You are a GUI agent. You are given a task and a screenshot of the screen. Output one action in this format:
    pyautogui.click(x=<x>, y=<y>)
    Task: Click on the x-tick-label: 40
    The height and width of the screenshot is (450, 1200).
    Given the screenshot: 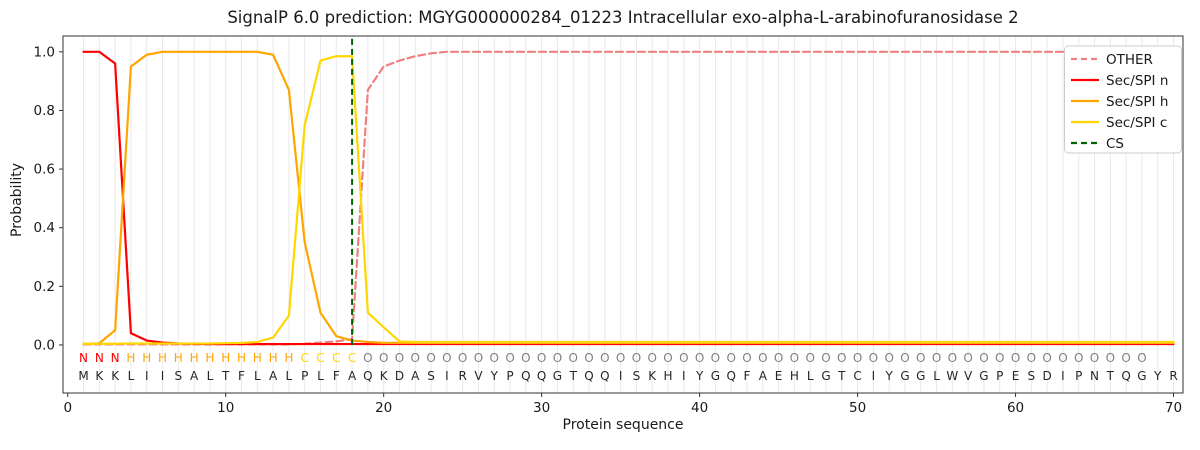 What is the action you would take?
    pyautogui.click(x=699, y=408)
    